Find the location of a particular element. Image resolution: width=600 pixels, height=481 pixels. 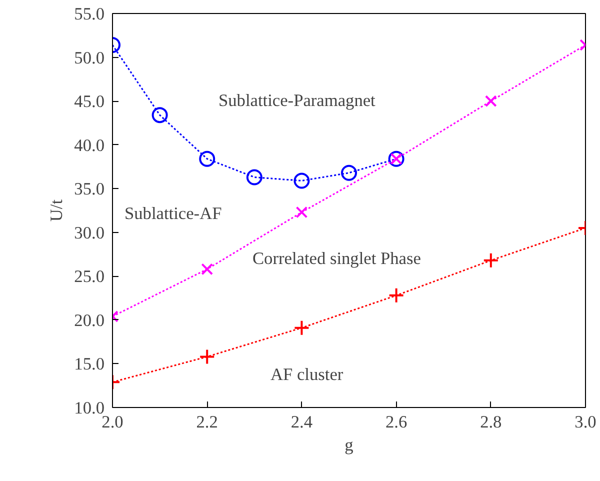

x-tick-label: 2.4 is located at coordinates (301, 422).